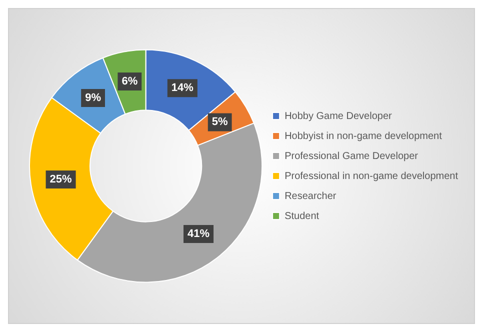  I want to click on legend-label: Hobbyist in non-game development, so click(363, 136).